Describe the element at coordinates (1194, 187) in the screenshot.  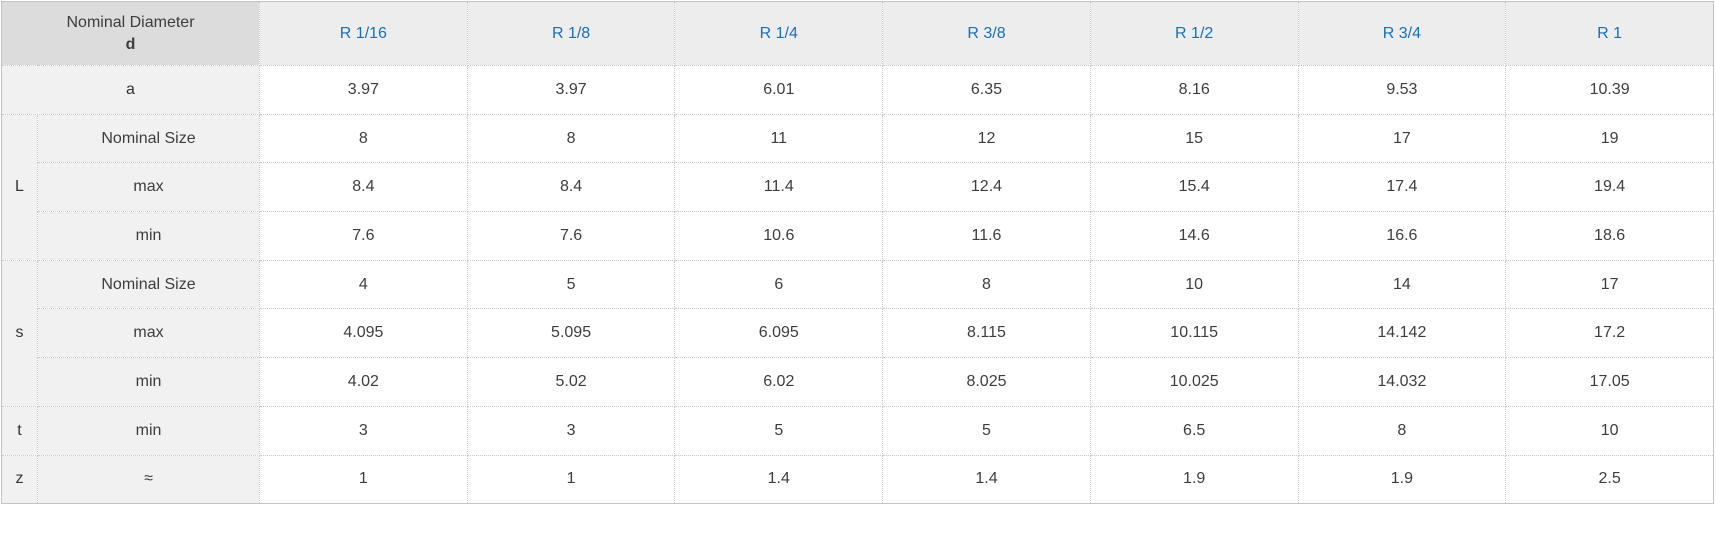
I see `data-cell: 15.4` at that location.